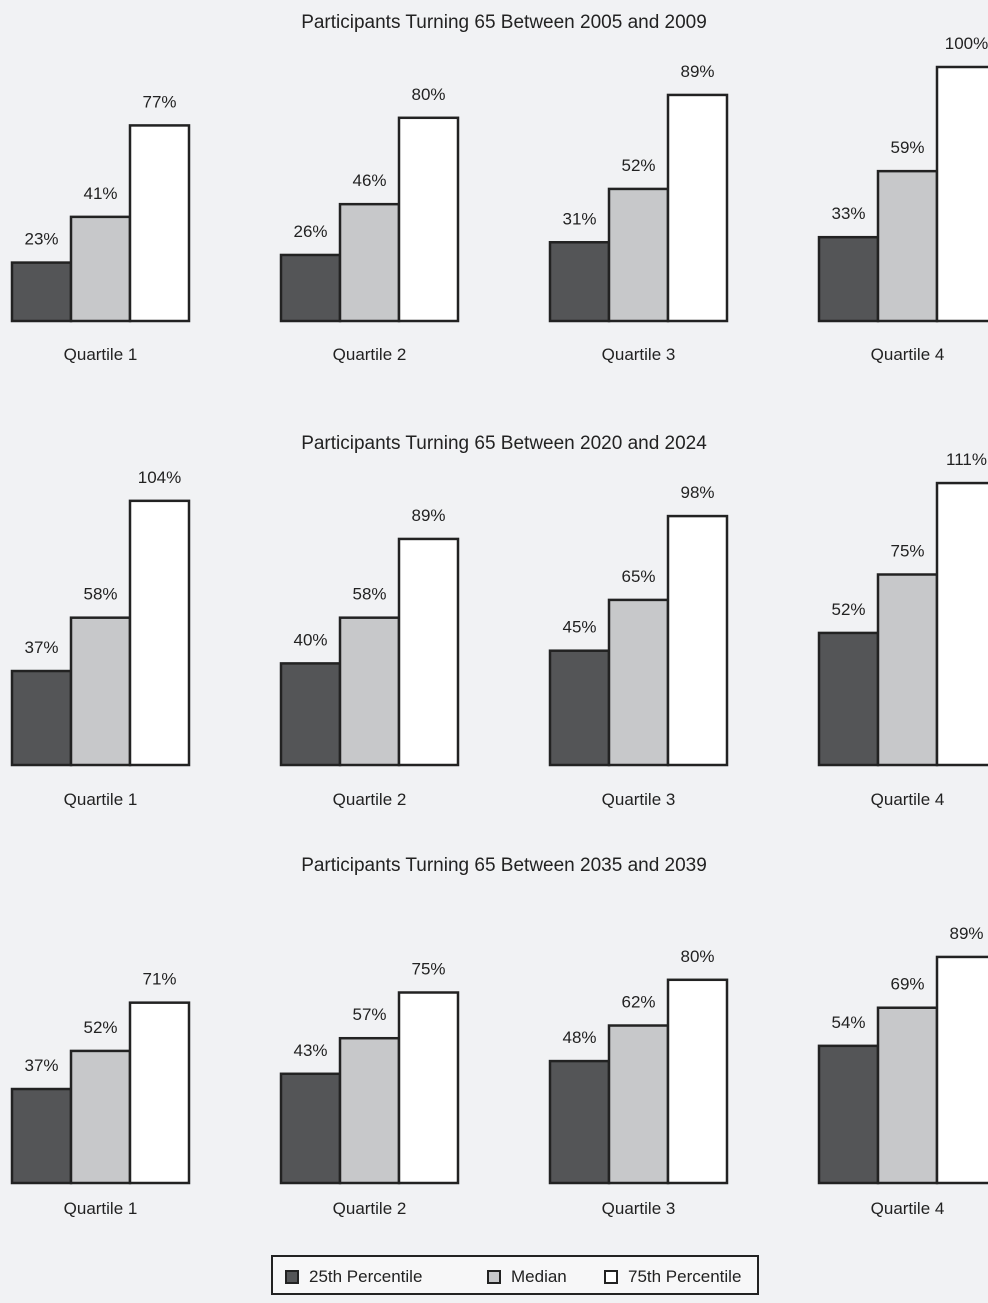  What do you see at coordinates (966, 933) in the screenshot?
I see `data-label-p75: 89%` at bounding box center [966, 933].